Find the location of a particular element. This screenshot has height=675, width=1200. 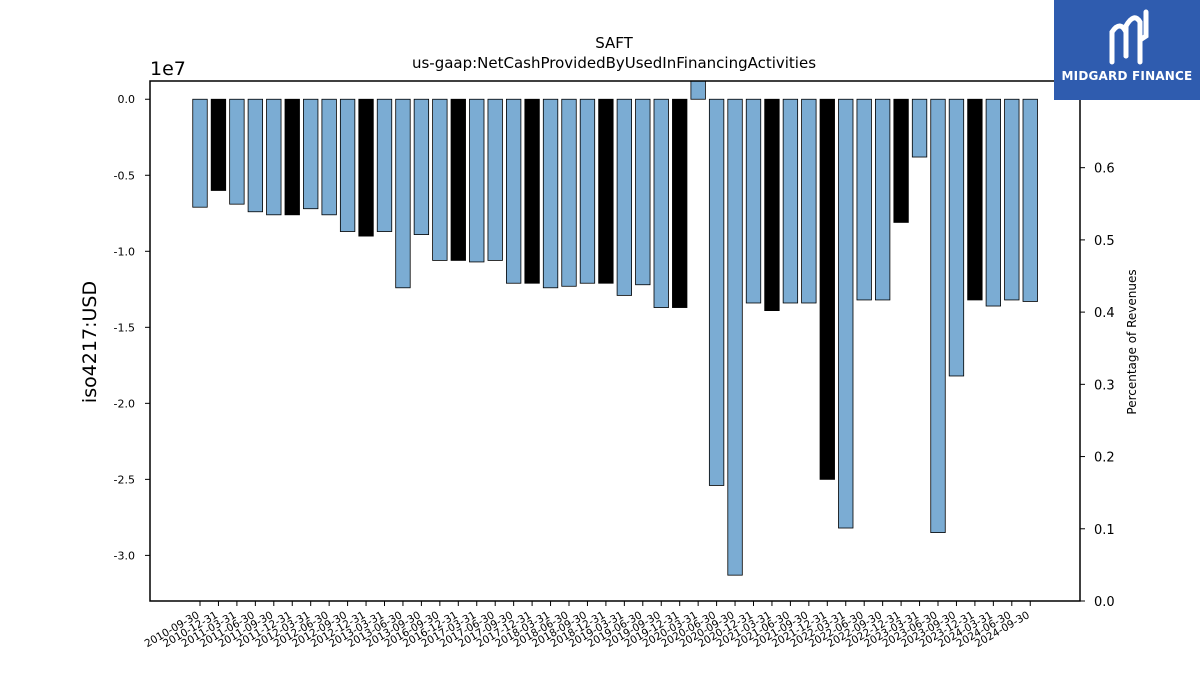

logo-mark-icon is located at coordinates (1129, 37).